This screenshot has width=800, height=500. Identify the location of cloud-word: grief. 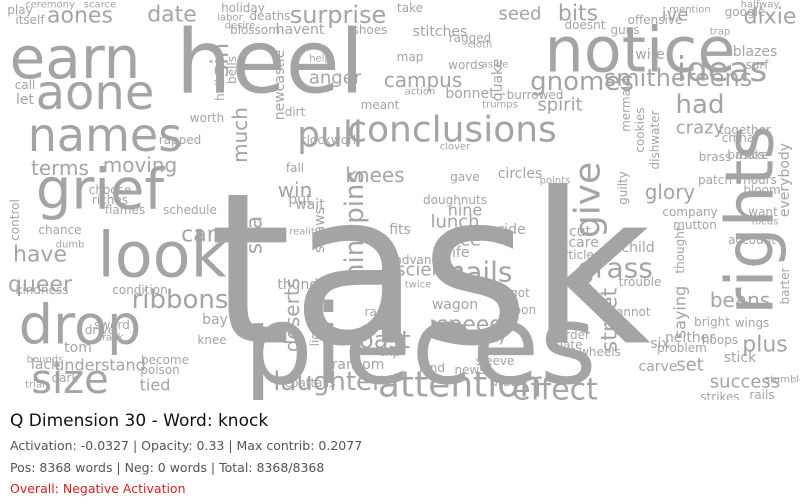
(101, 190).